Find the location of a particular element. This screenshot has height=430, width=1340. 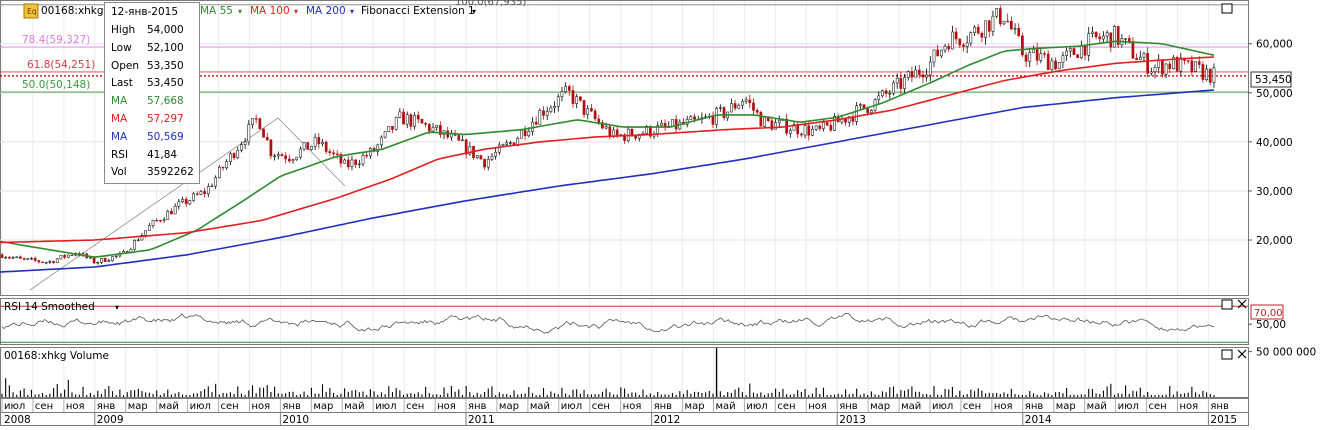

year-label: 2012 is located at coordinates (667, 420).